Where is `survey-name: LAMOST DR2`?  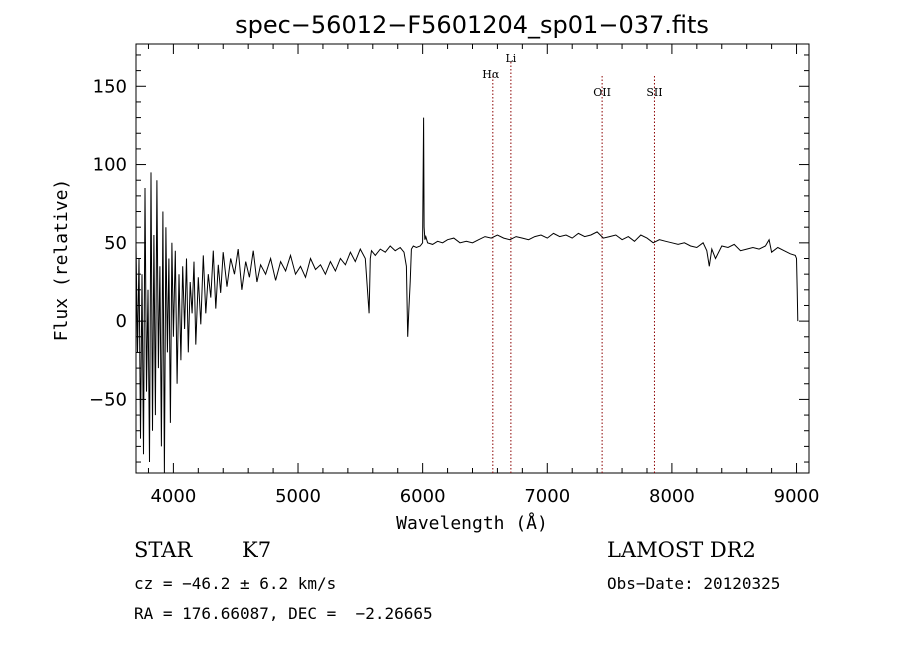 survey-name: LAMOST DR2 is located at coordinates (681, 550).